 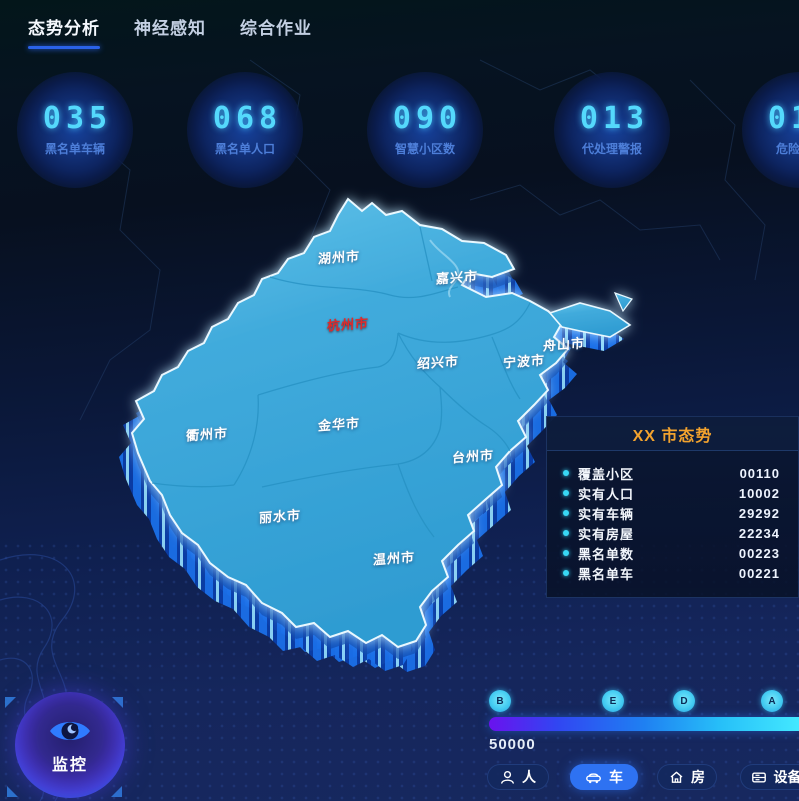 I want to click on active-tab-underline, so click(x=64, y=47).